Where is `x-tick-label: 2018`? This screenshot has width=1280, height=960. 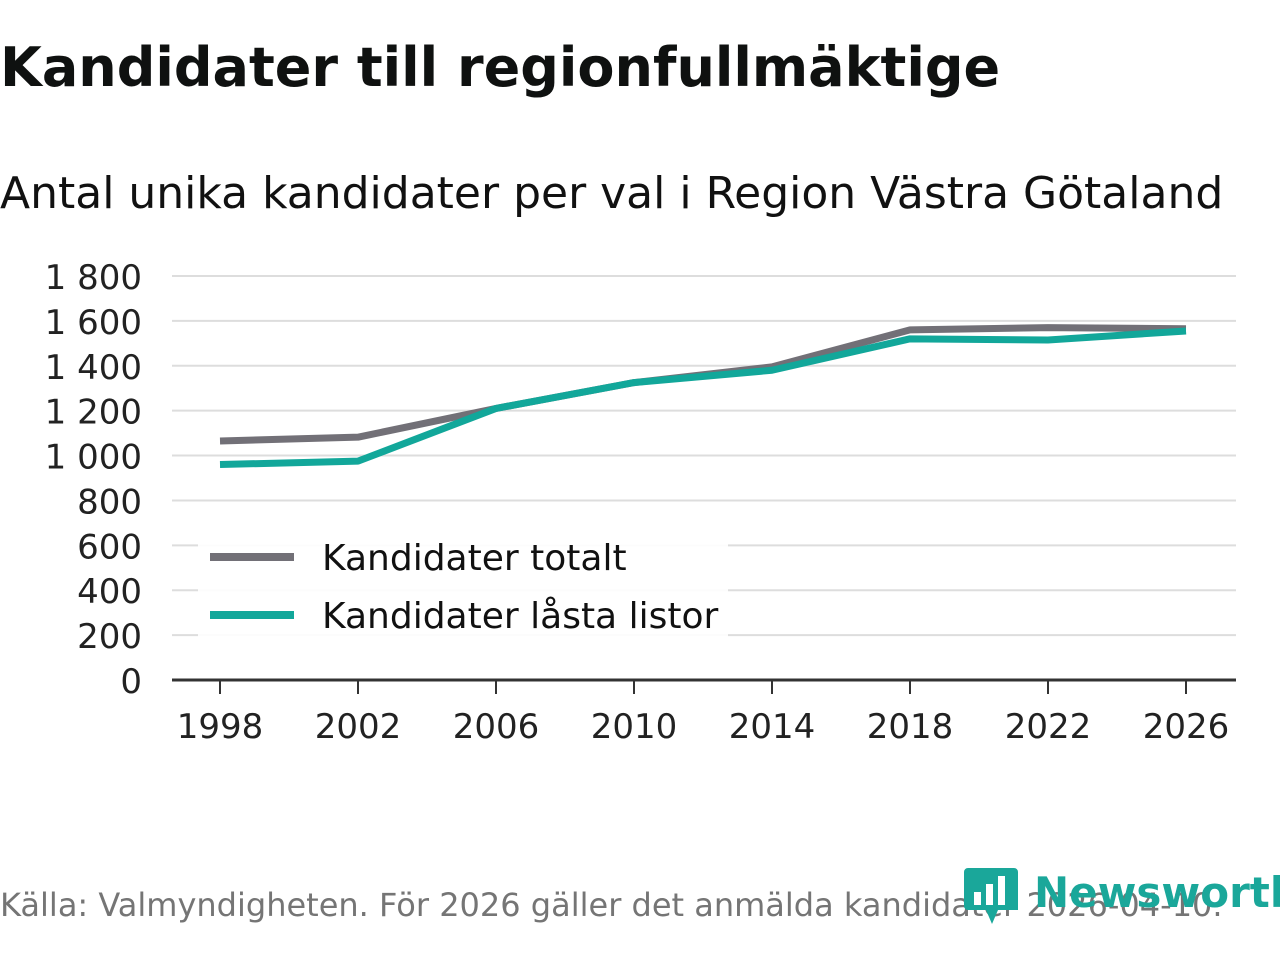
x-tick-label: 2018 is located at coordinates (910, 727).